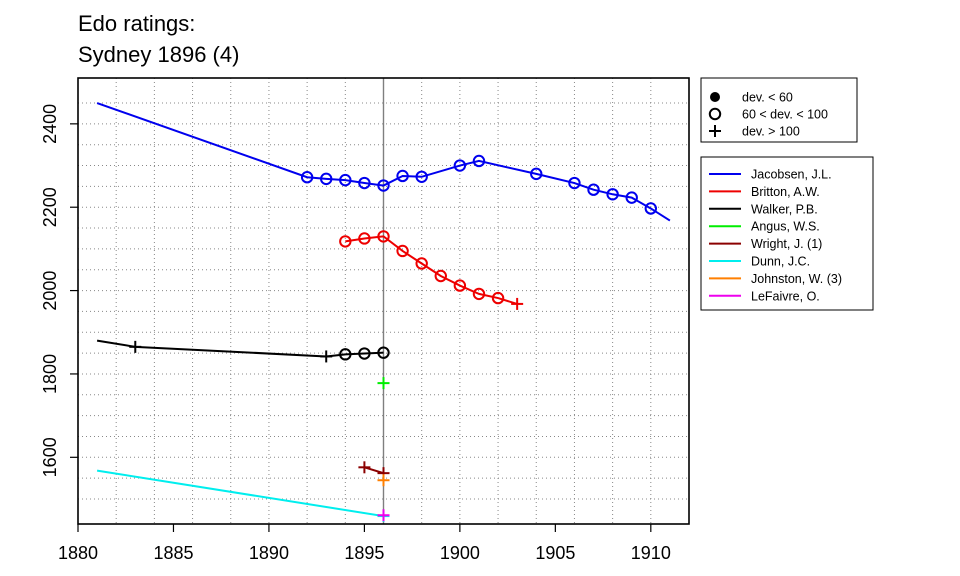  I want to click on marker-legend-label: dev. > 100, so click(771, 132).